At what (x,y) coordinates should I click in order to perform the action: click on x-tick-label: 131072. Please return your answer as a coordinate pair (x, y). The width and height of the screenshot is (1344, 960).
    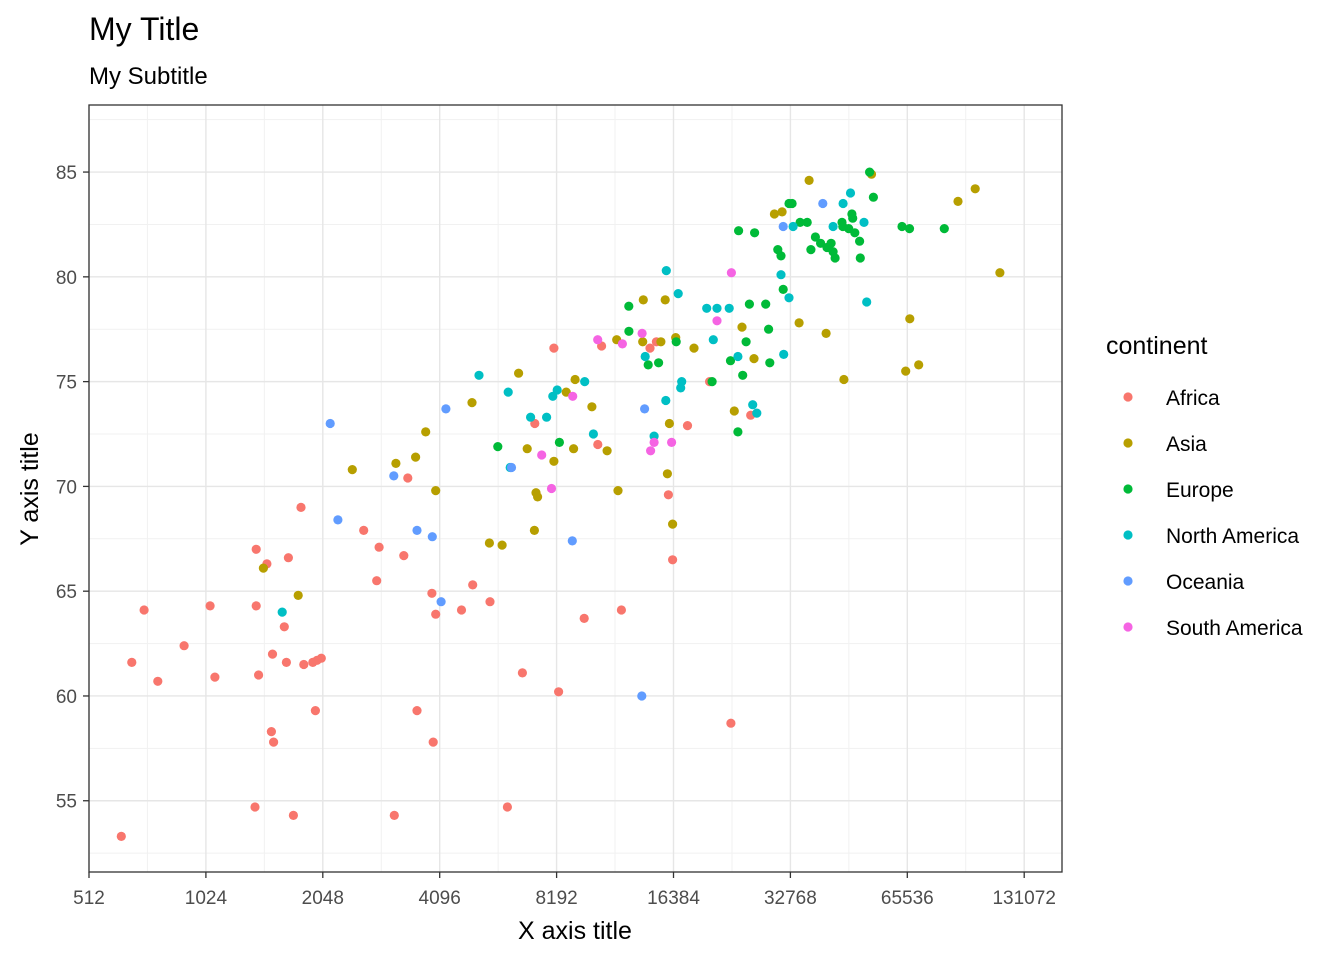
    Looking at the image, I should click on (1023, 898).